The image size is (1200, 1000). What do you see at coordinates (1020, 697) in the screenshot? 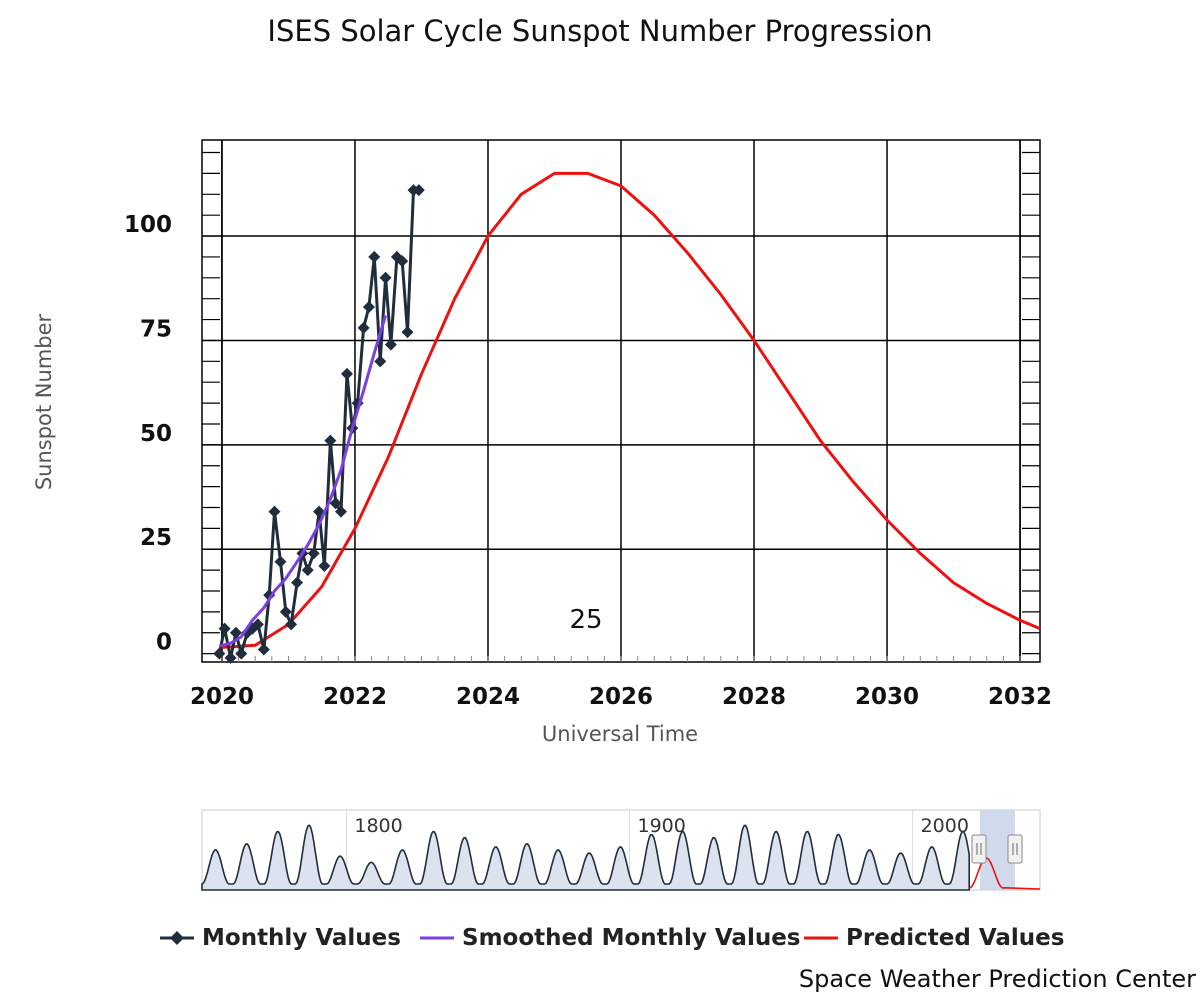
I see `x-tick-label: 2032` at bounding box center [1020, 697].